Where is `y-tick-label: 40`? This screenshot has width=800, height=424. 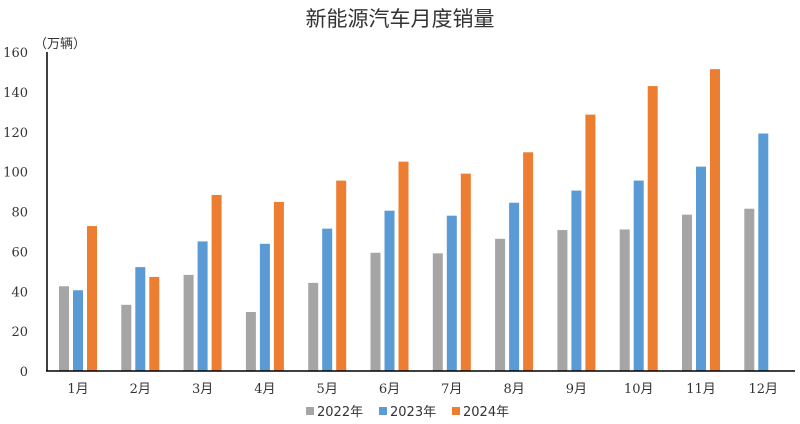 y-tick-label: 40 is located at coordinates (19, 292).